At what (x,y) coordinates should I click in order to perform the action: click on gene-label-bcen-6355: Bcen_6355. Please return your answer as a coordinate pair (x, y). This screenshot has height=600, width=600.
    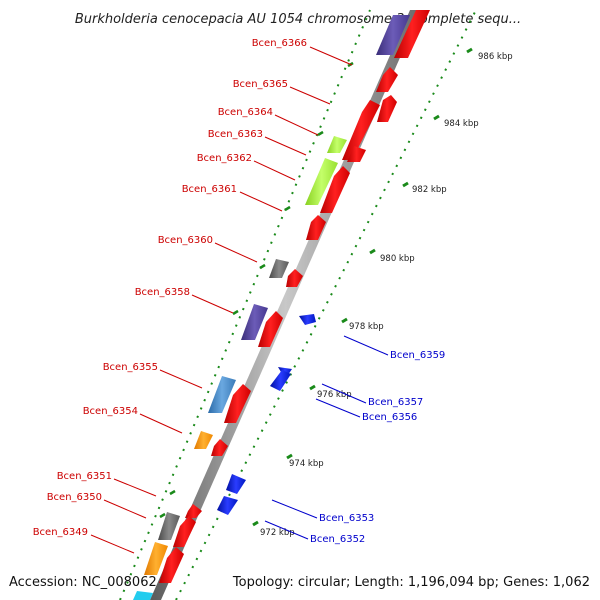
    Looking at the image, I should click on (130, 367).